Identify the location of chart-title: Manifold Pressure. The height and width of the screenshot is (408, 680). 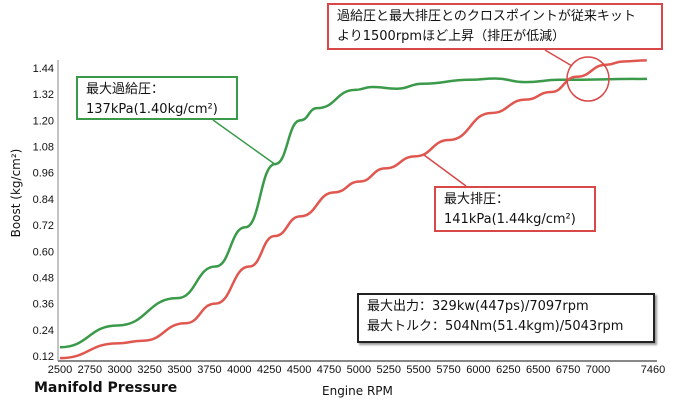
(106, 388).